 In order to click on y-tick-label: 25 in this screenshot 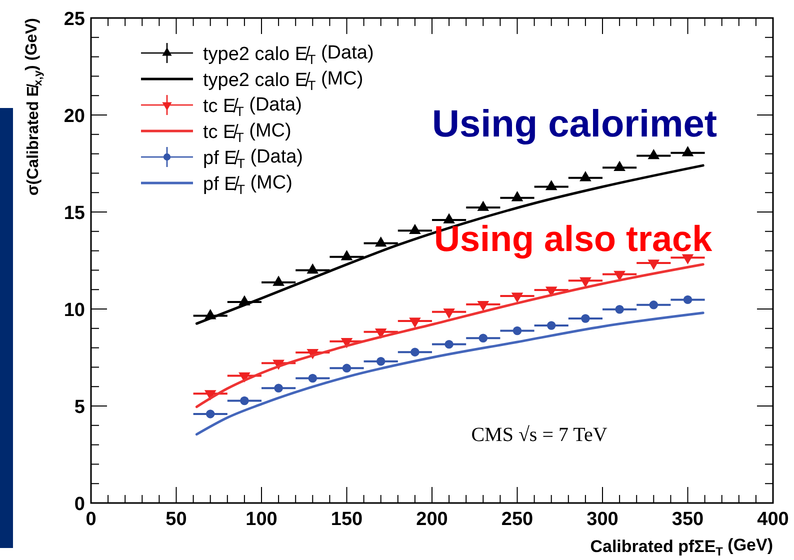, I will do `click(75, 19)`.